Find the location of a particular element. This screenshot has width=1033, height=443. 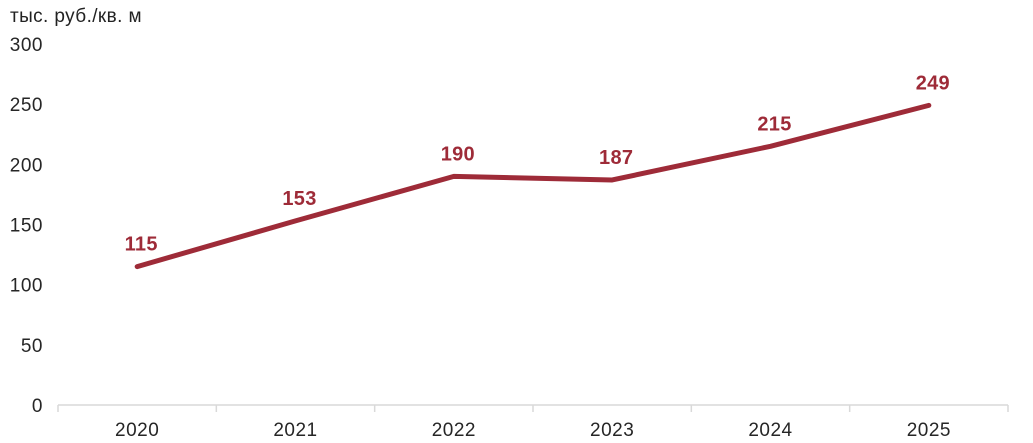

x-tick-label: 2025 is located at coordinates (929, 430).